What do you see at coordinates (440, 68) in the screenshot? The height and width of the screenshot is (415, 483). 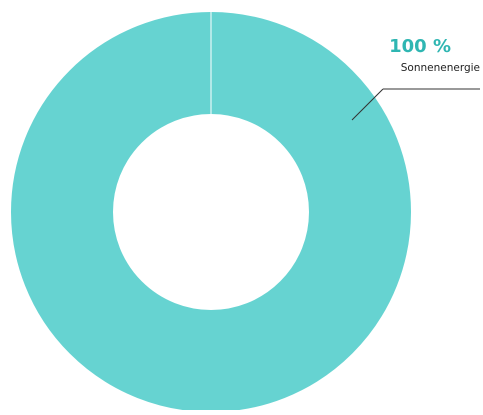 I see `slice-name-label: Sonnenenergie` at bounding box center [440, 68].